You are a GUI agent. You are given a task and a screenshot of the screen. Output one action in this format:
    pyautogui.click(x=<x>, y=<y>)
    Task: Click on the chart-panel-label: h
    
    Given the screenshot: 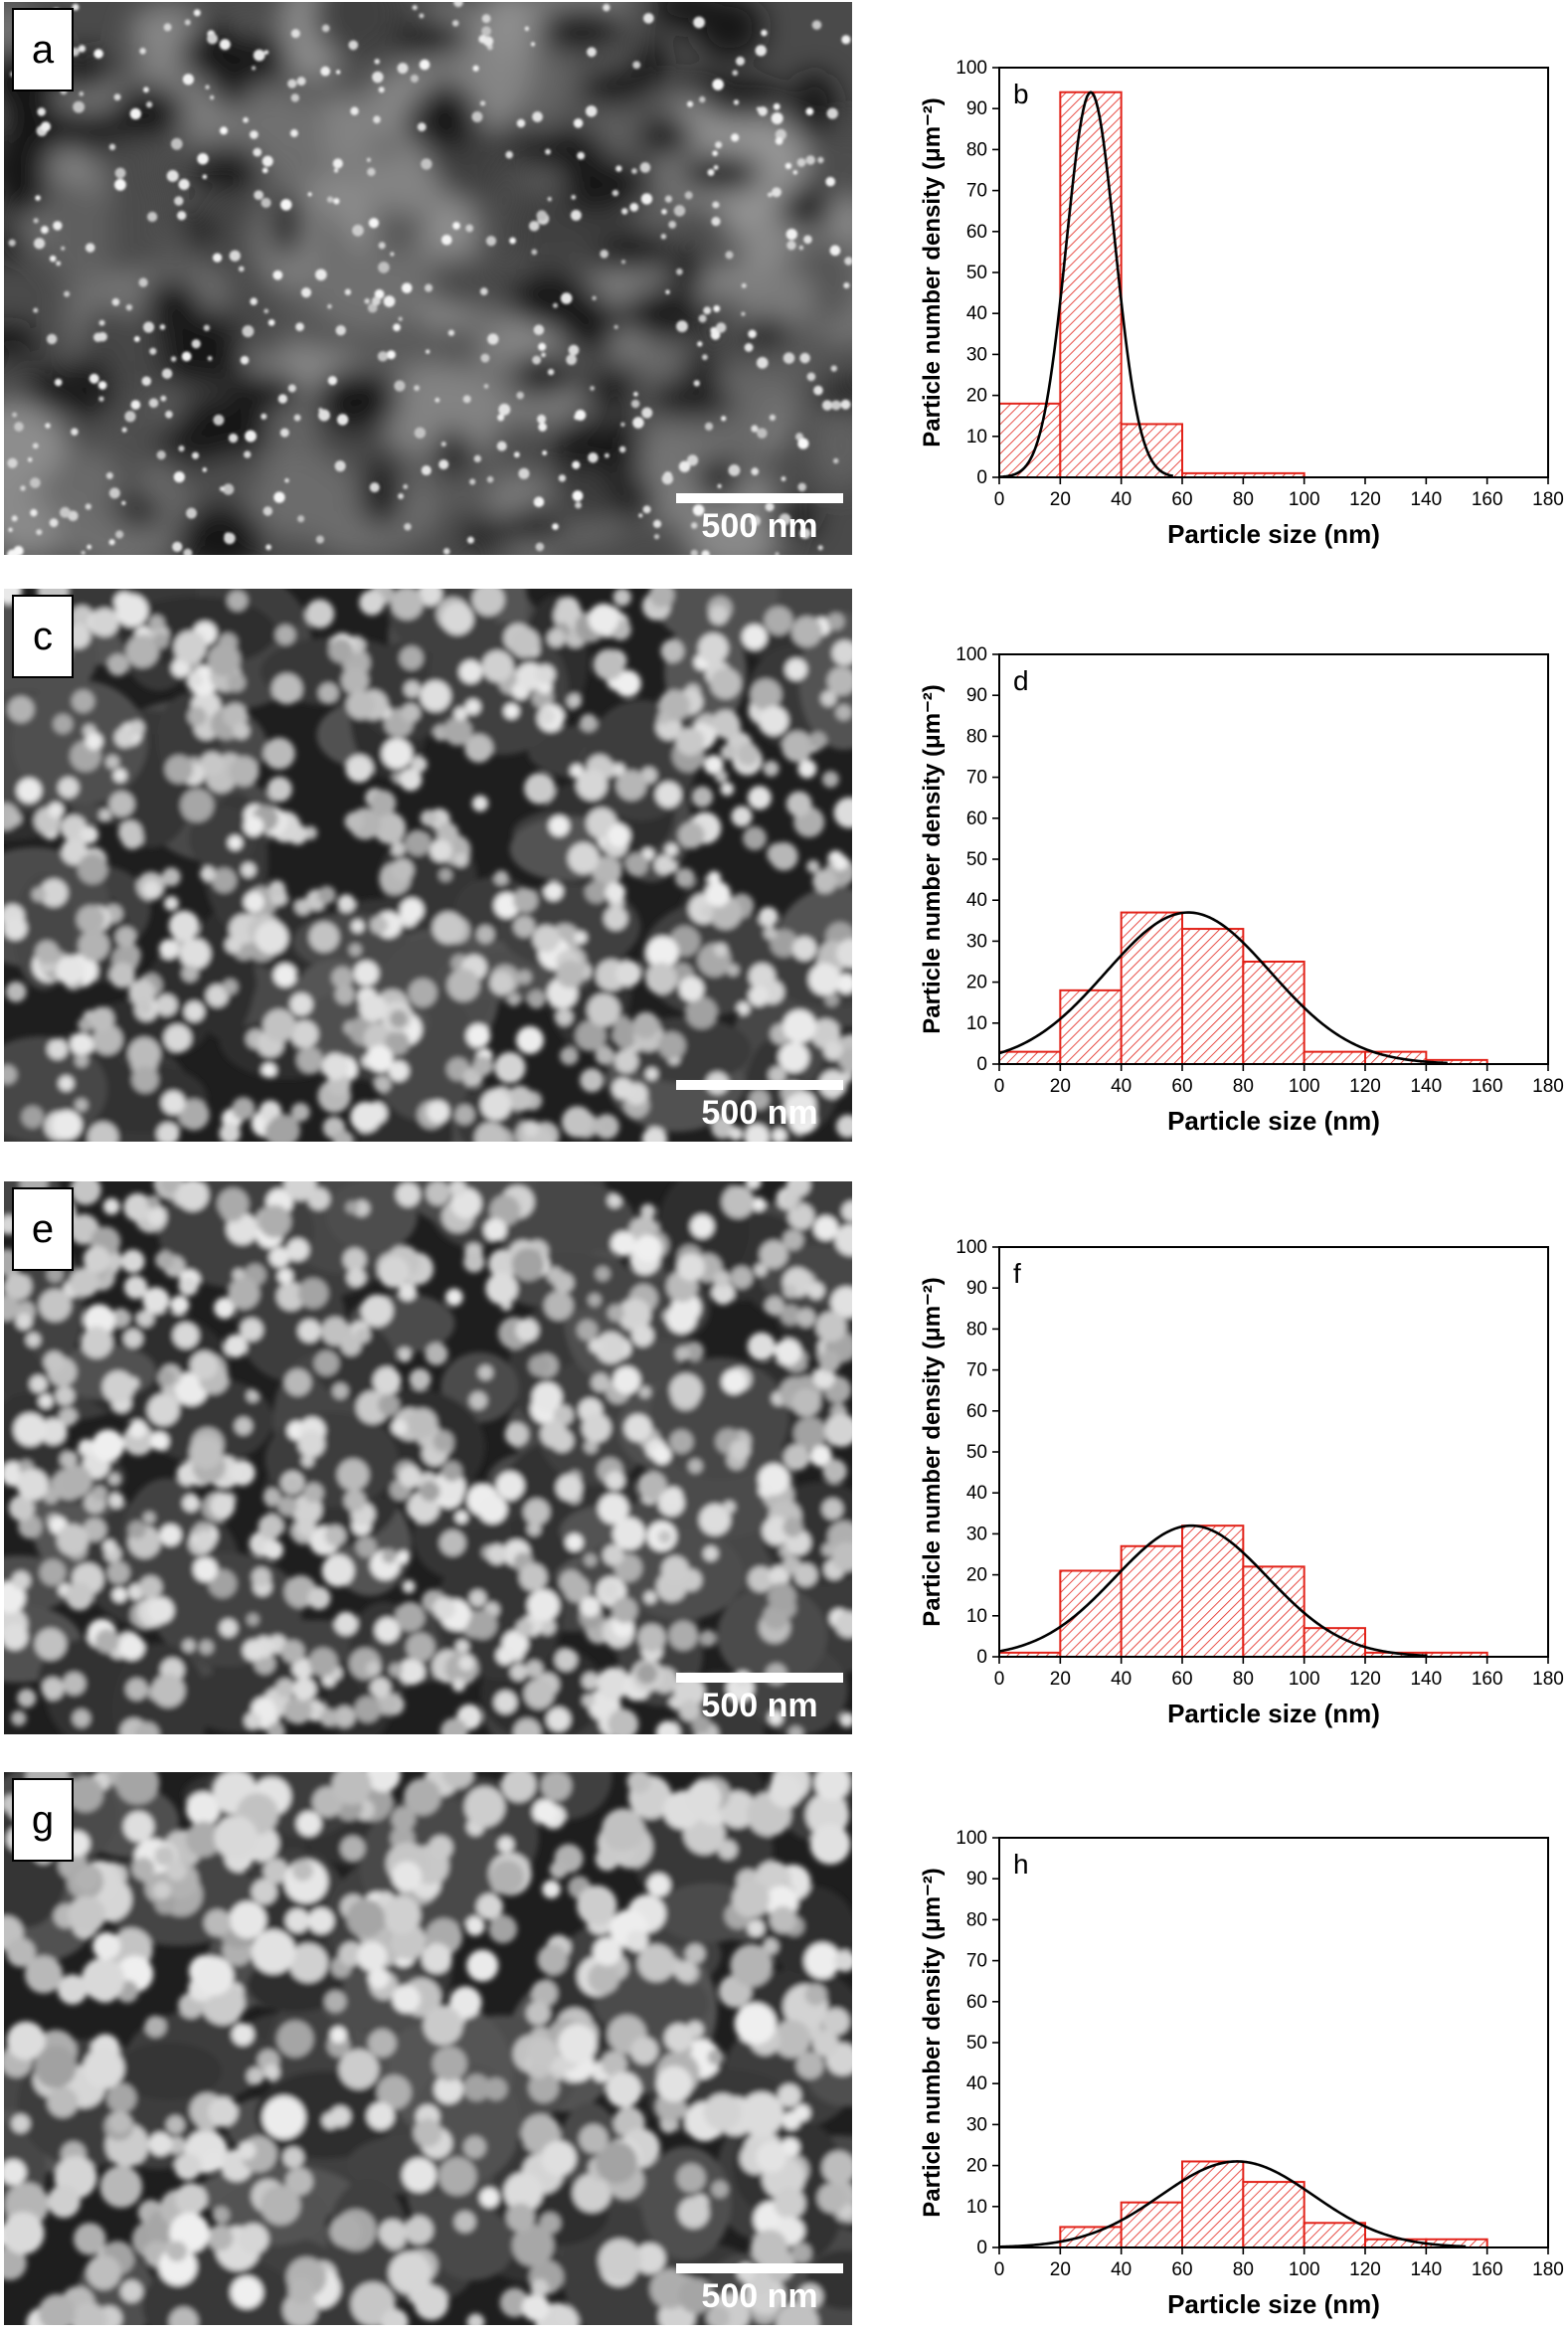 What is the action you would take?
    pyautogui.click(x=1021, y=1864)
    